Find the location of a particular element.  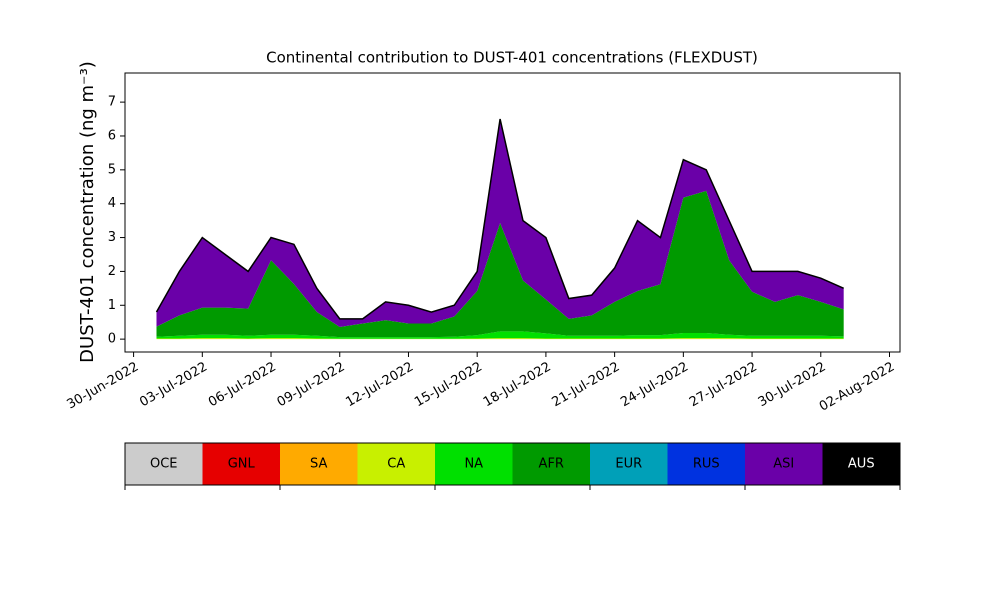

y-axis-label: DUST-401 concentration (ng m⁻³) is located at coordinates (87, 212).